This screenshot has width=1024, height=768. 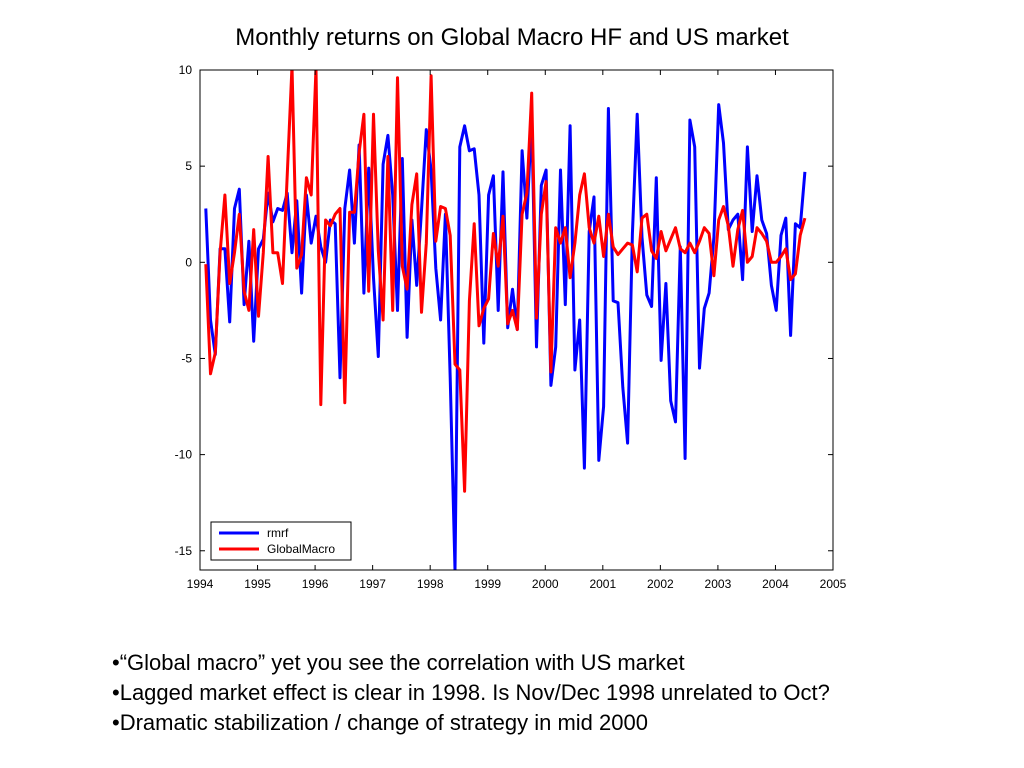 What do you see at coordinates (430, 584) in the screenshot?
I see `x-tick-label: 1998` at bounding box center [430, 584].